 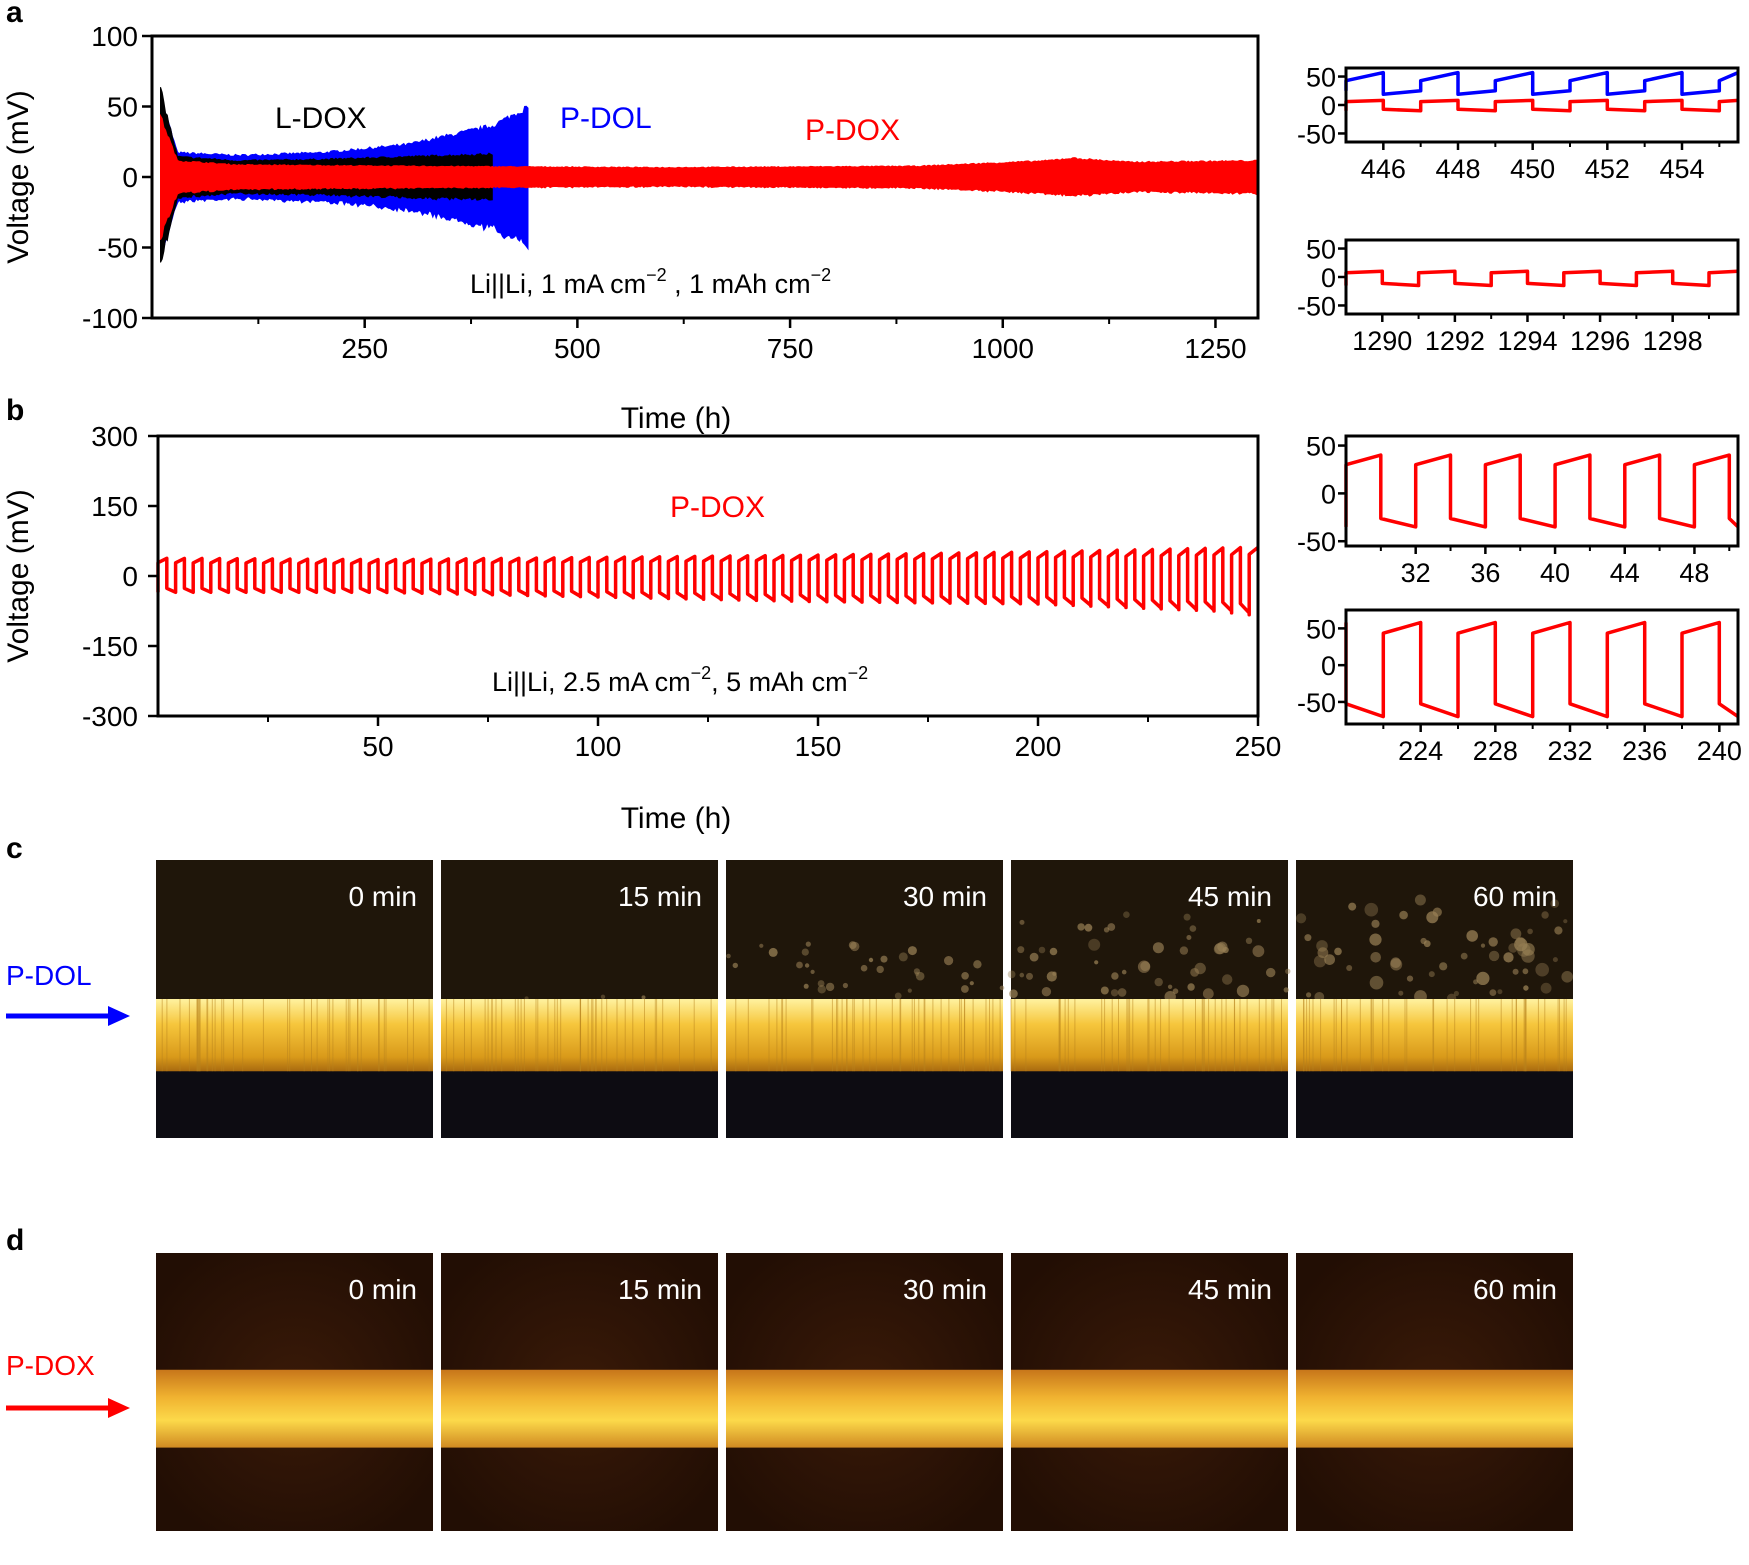 What do you see at coordinates (1383, 169) in the screenshot?
I see `x-tick-label: 446` at bounding box center [1383, 169].